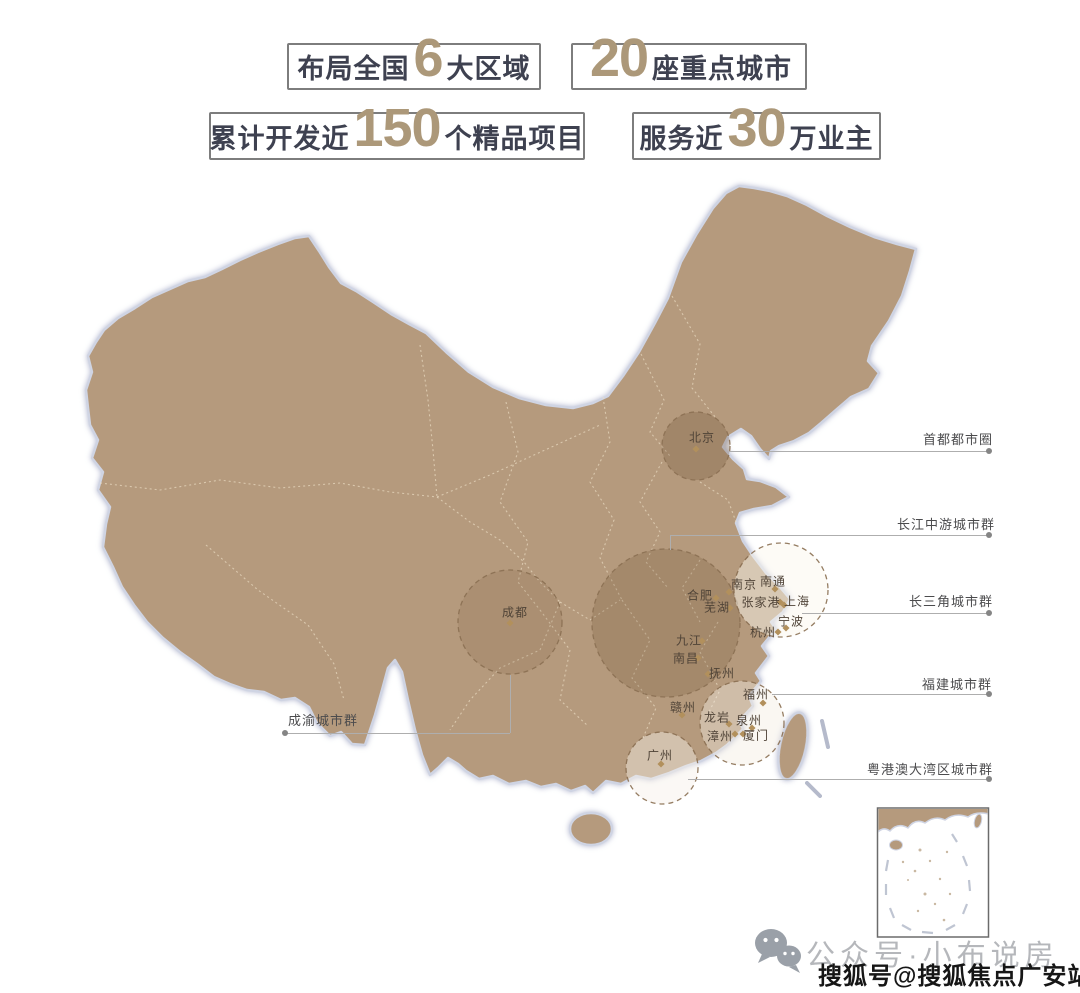 Image resolution: width=1080 pixels, height=993 pixels. I want to click on stat-prefix: 布局全国, so click(353, 69).